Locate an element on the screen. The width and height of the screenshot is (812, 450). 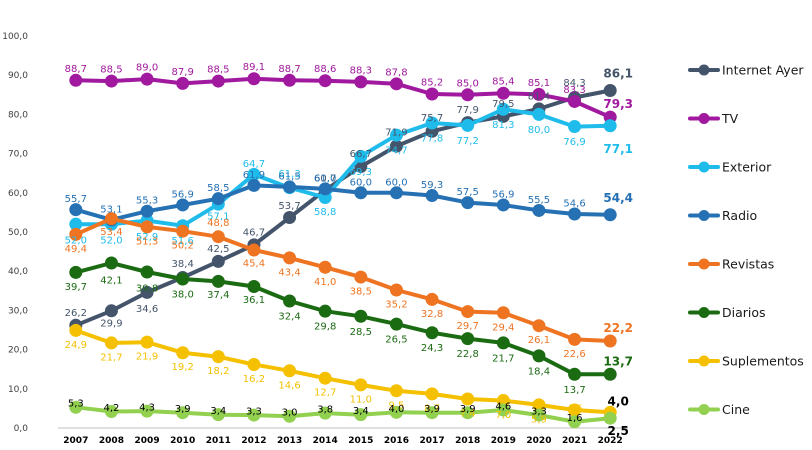
y-tick-label: 80,0 is located at coordinates (18, 115).